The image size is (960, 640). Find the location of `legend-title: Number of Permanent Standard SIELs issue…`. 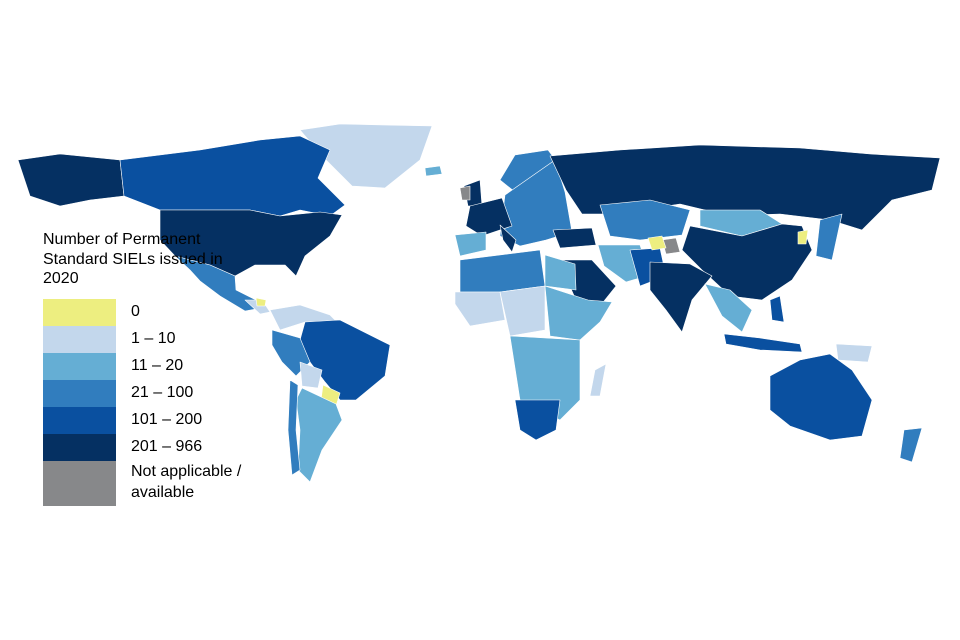

legend-title: Number of Permanent Standard SIELs issue… is located at coordinates (133, 259).